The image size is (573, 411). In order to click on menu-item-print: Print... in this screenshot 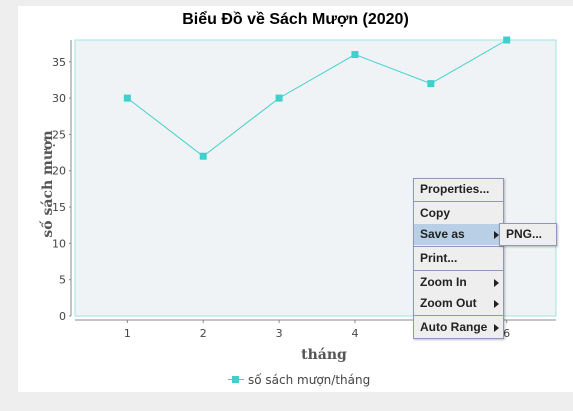, I will do `click(458, 258)`.